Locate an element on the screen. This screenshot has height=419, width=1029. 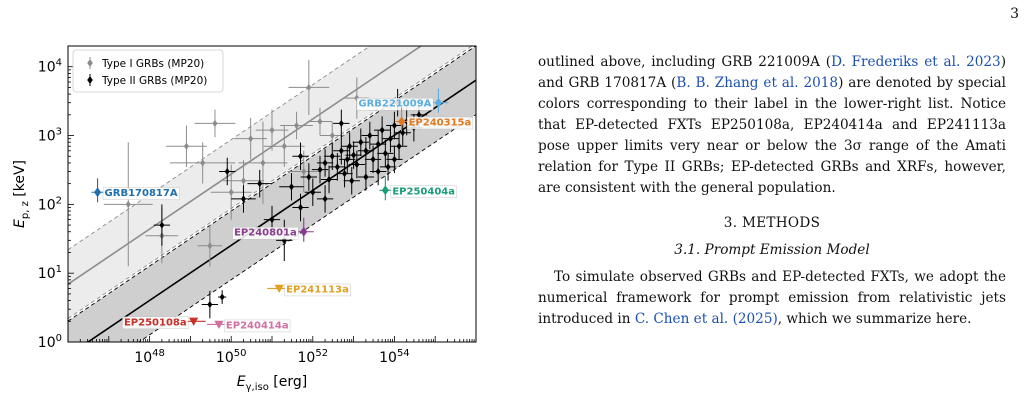
event-ep240315a: EP240315a is located at coordinates (434, 119).